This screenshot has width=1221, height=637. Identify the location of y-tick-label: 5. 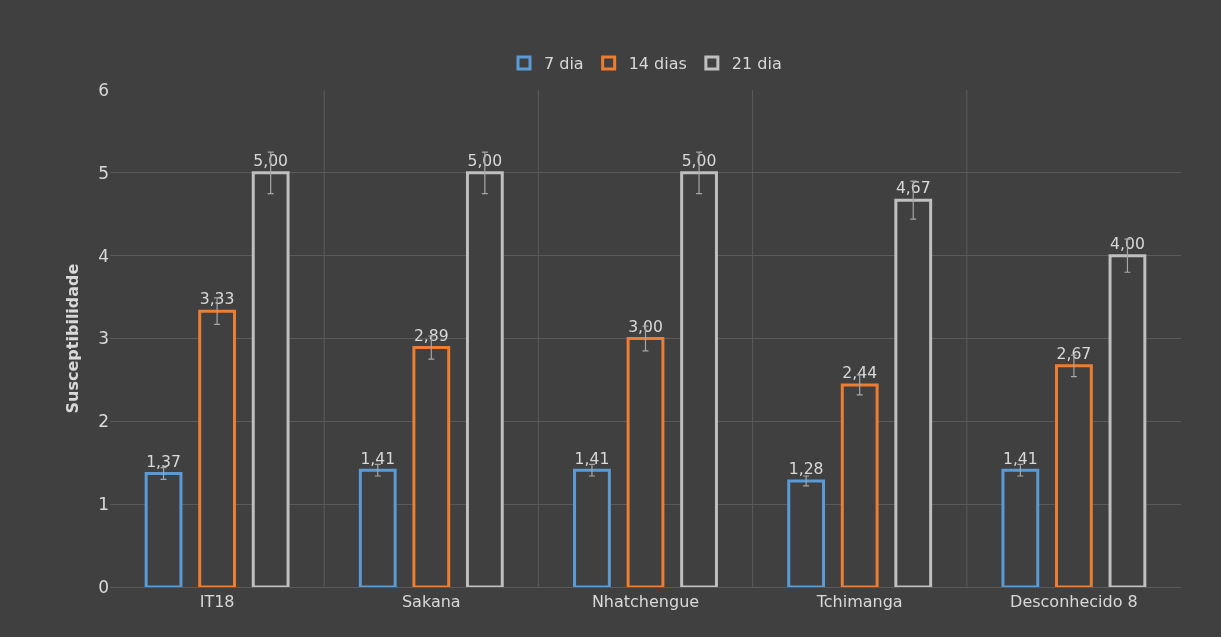
(103, 172).